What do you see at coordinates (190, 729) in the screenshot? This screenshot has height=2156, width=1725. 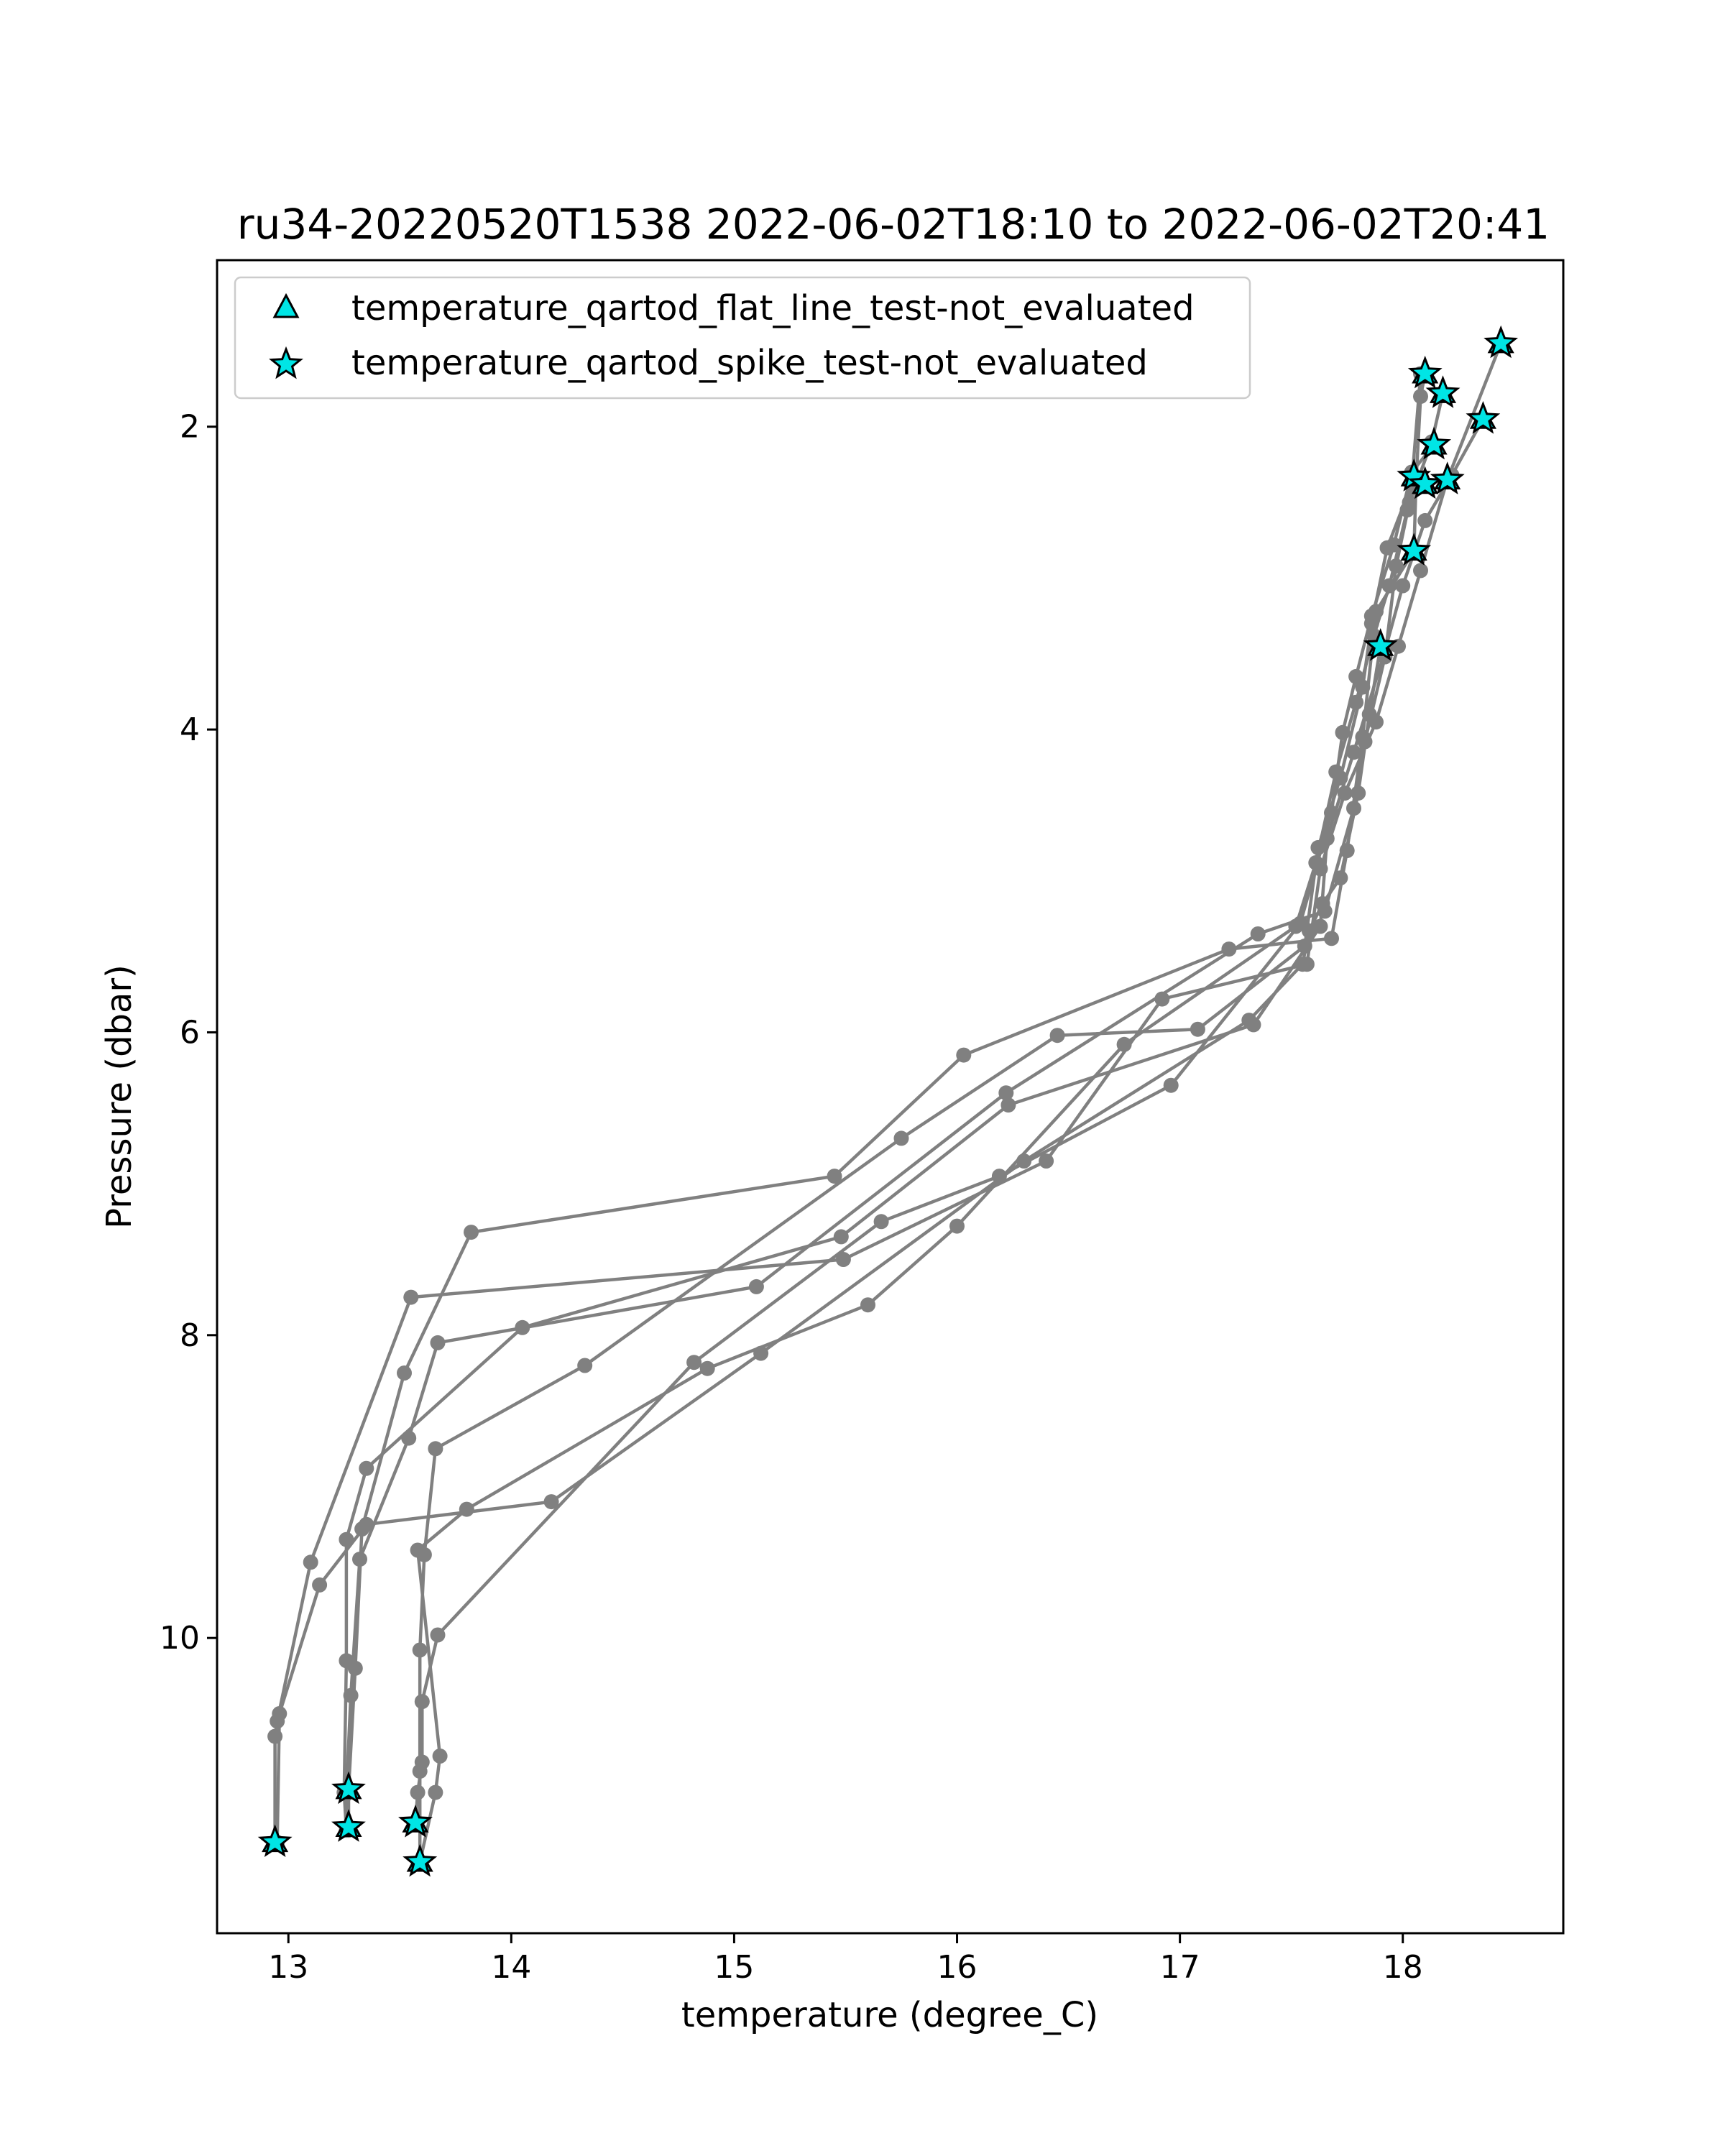 I see `y-tick-label: 4` at bounding box center [190, 729].